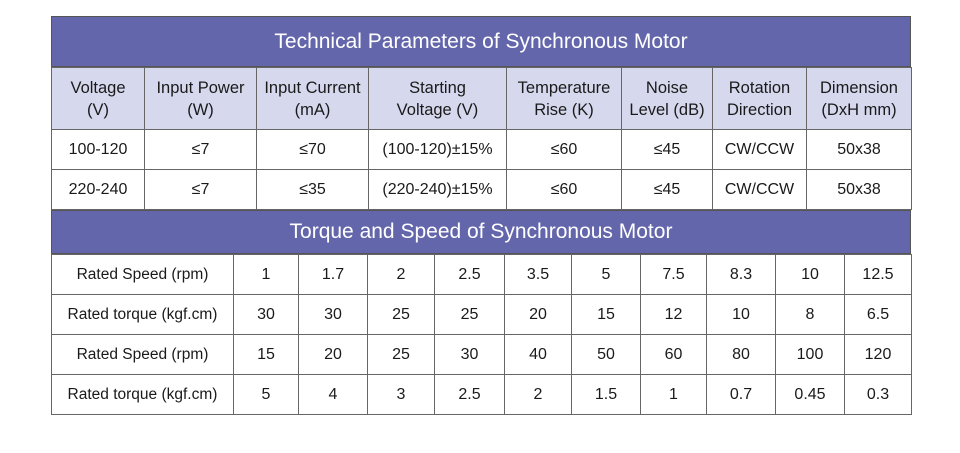 This screenshot has width=960, height=453. Describe the element at coordinates (437, 189) in the screenshot. I see `cell-starting-voltage: (220-240)±15%` at that location.